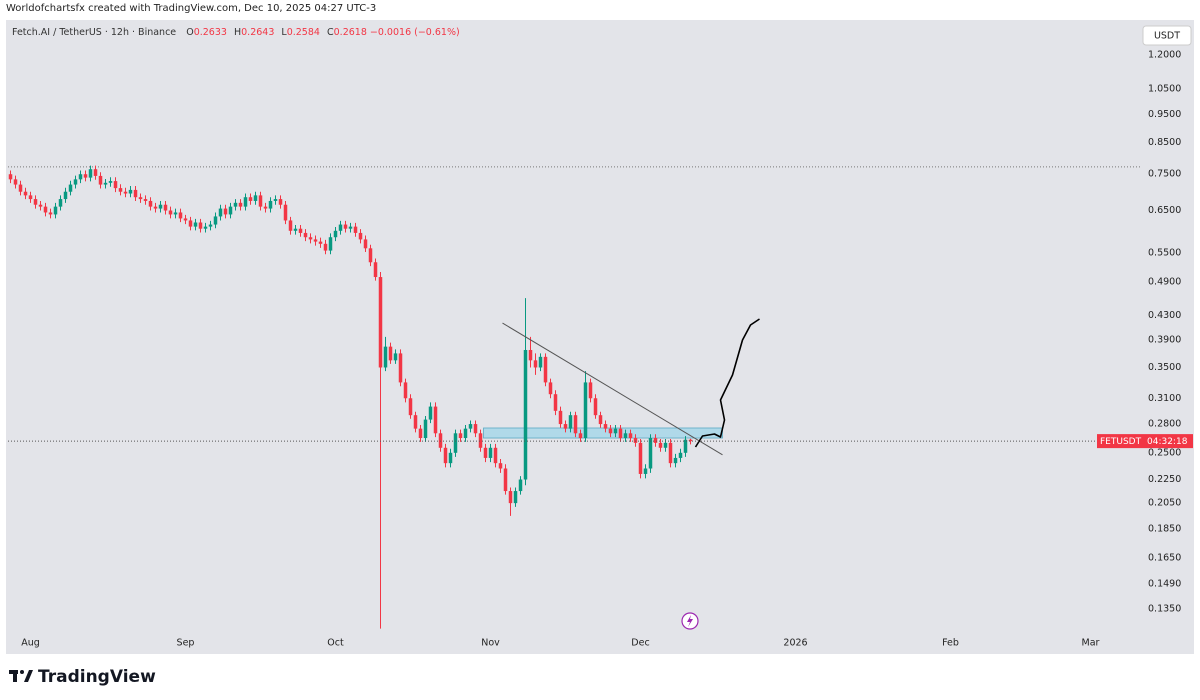  Describe the element at coordinates (1164, 503) in the screenshot. I see `y-tick-label: 0.2050` at that location.